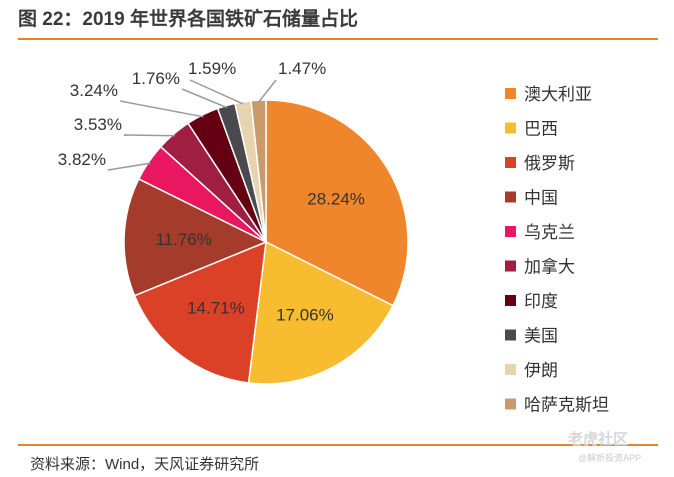 The width and height of the screenshot is (674, 477). What do you see at coordinates (598, 439) in the screenshot?
I see `watermark-brand: 老虎社区` at bounding box center [598, 439].